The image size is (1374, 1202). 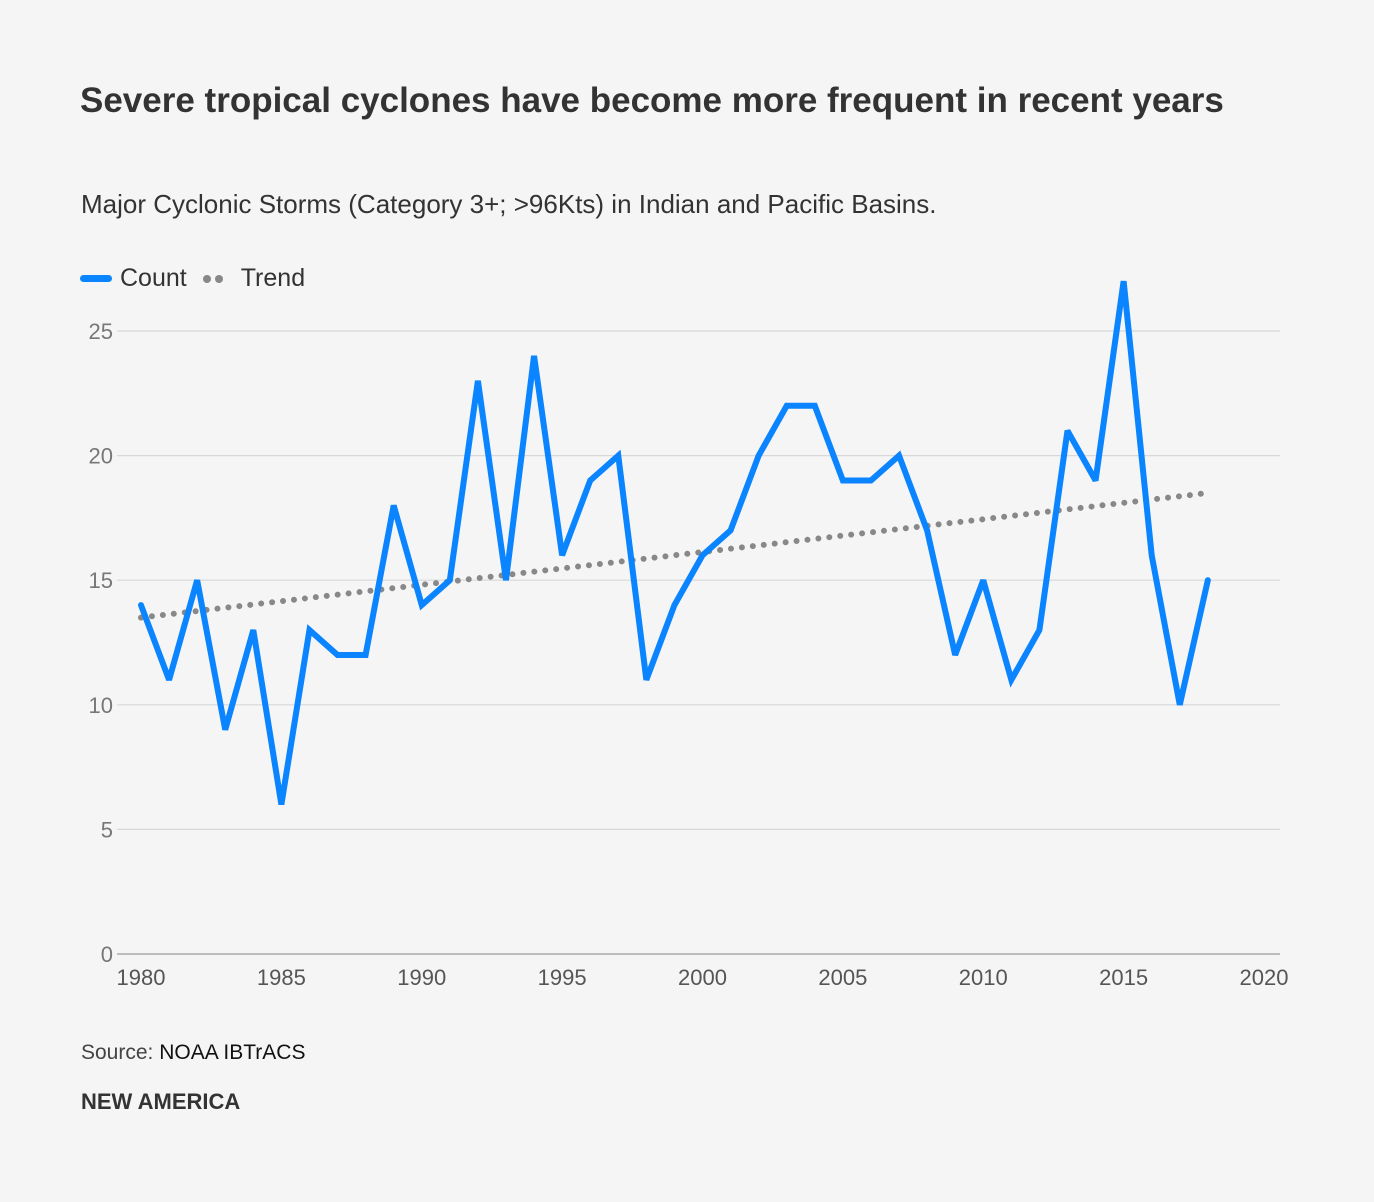 What do you see at coordinates (562, 977) in the screenshot?
I see `x-tick-label: 1995` at bounding box center [562, 977].